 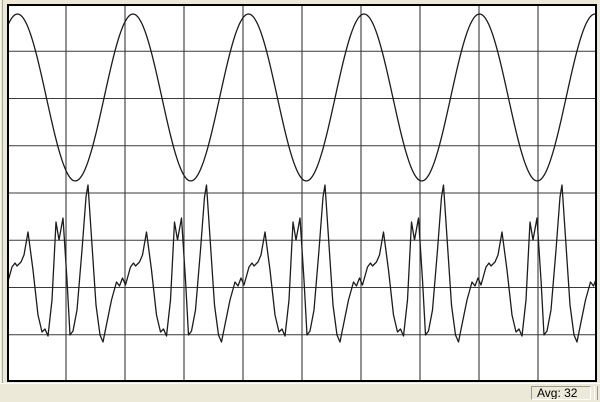 I want to click on status-divider-light, so click(x=594, y=393).